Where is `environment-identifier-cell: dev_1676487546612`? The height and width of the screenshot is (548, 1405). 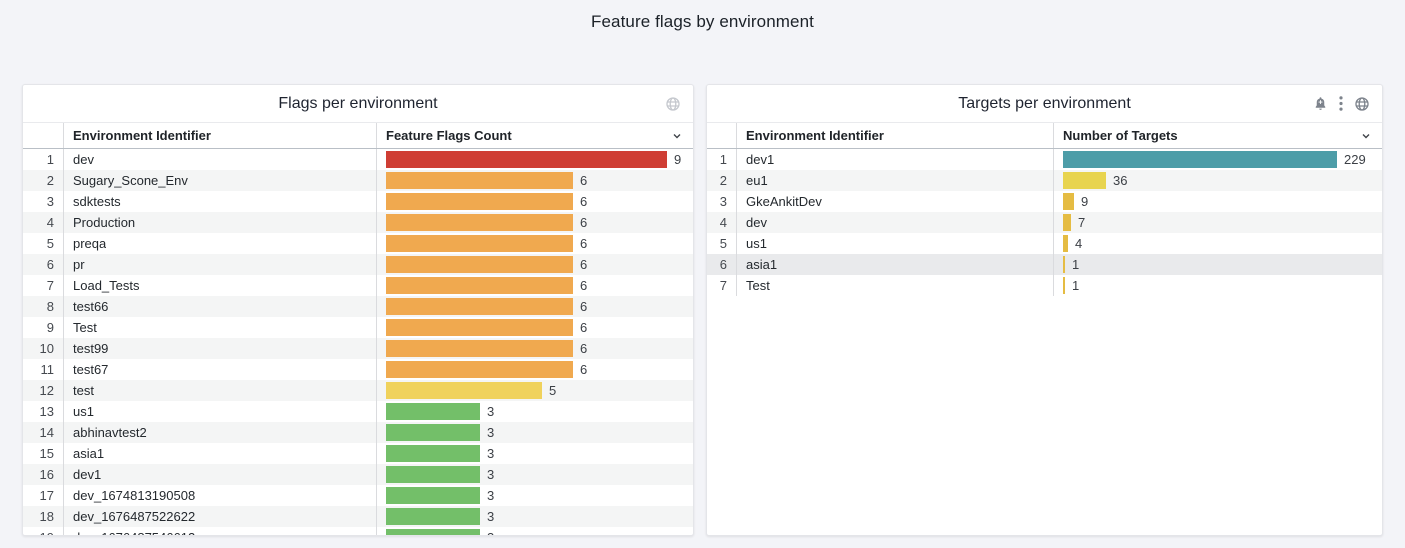
environment-identifier-cell: dev_1676487546612 is located at coordinates (219, 531).